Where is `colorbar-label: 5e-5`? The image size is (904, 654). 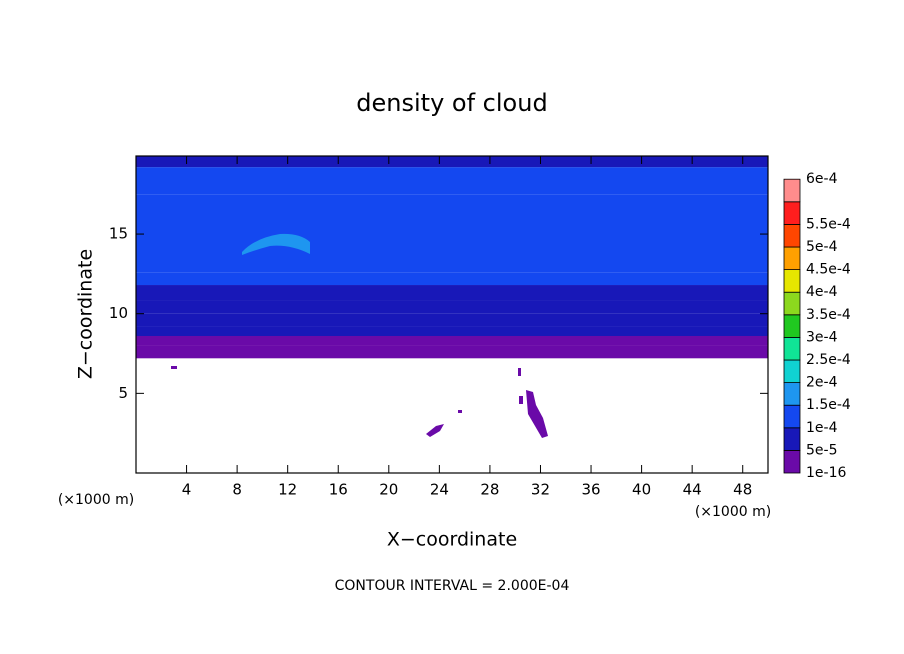 colorbar-label: 5e-5 is located at coordinates (821, 450).